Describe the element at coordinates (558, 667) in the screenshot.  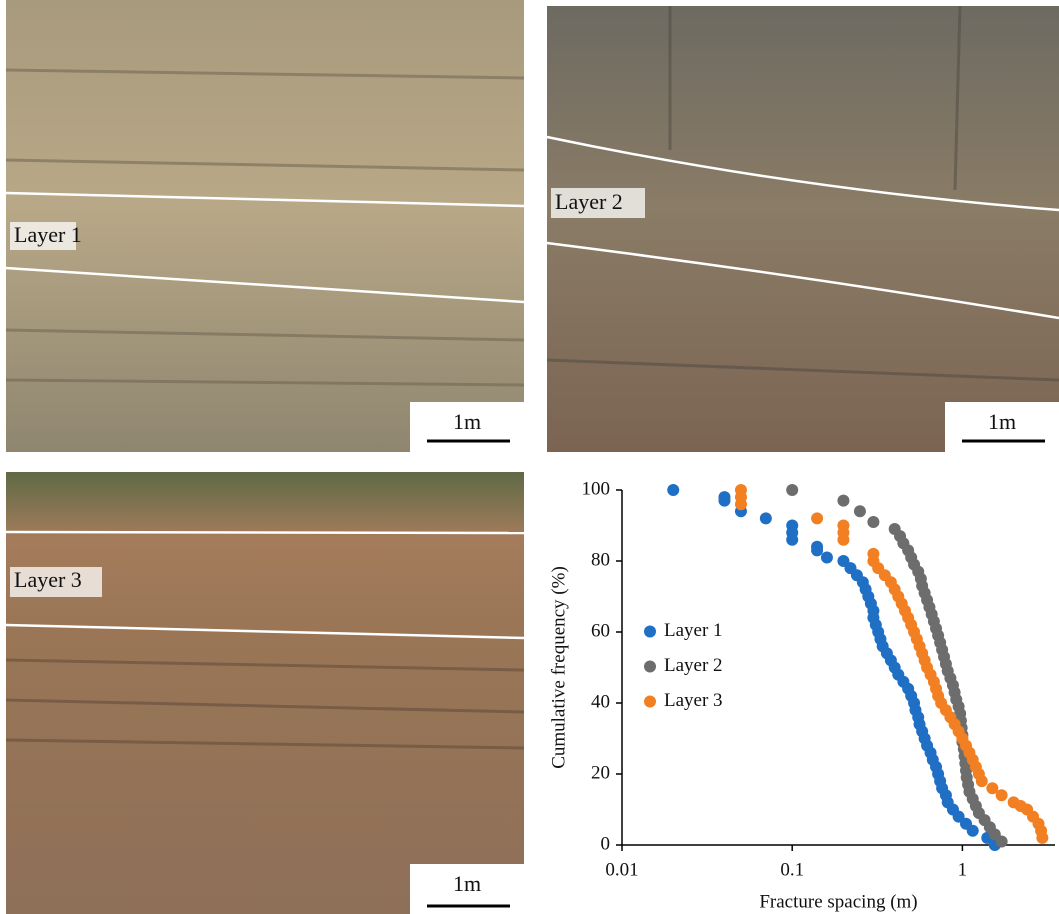
I see `y-axis-label: Cumulative frequency (%)` at that location.